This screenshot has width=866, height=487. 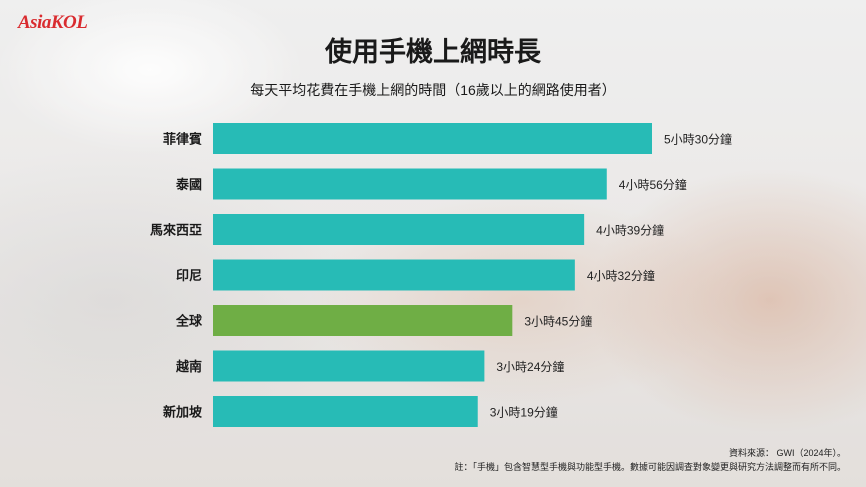 I want to click on data-label: 4小時56分鐘, so click(x=653, y=184).